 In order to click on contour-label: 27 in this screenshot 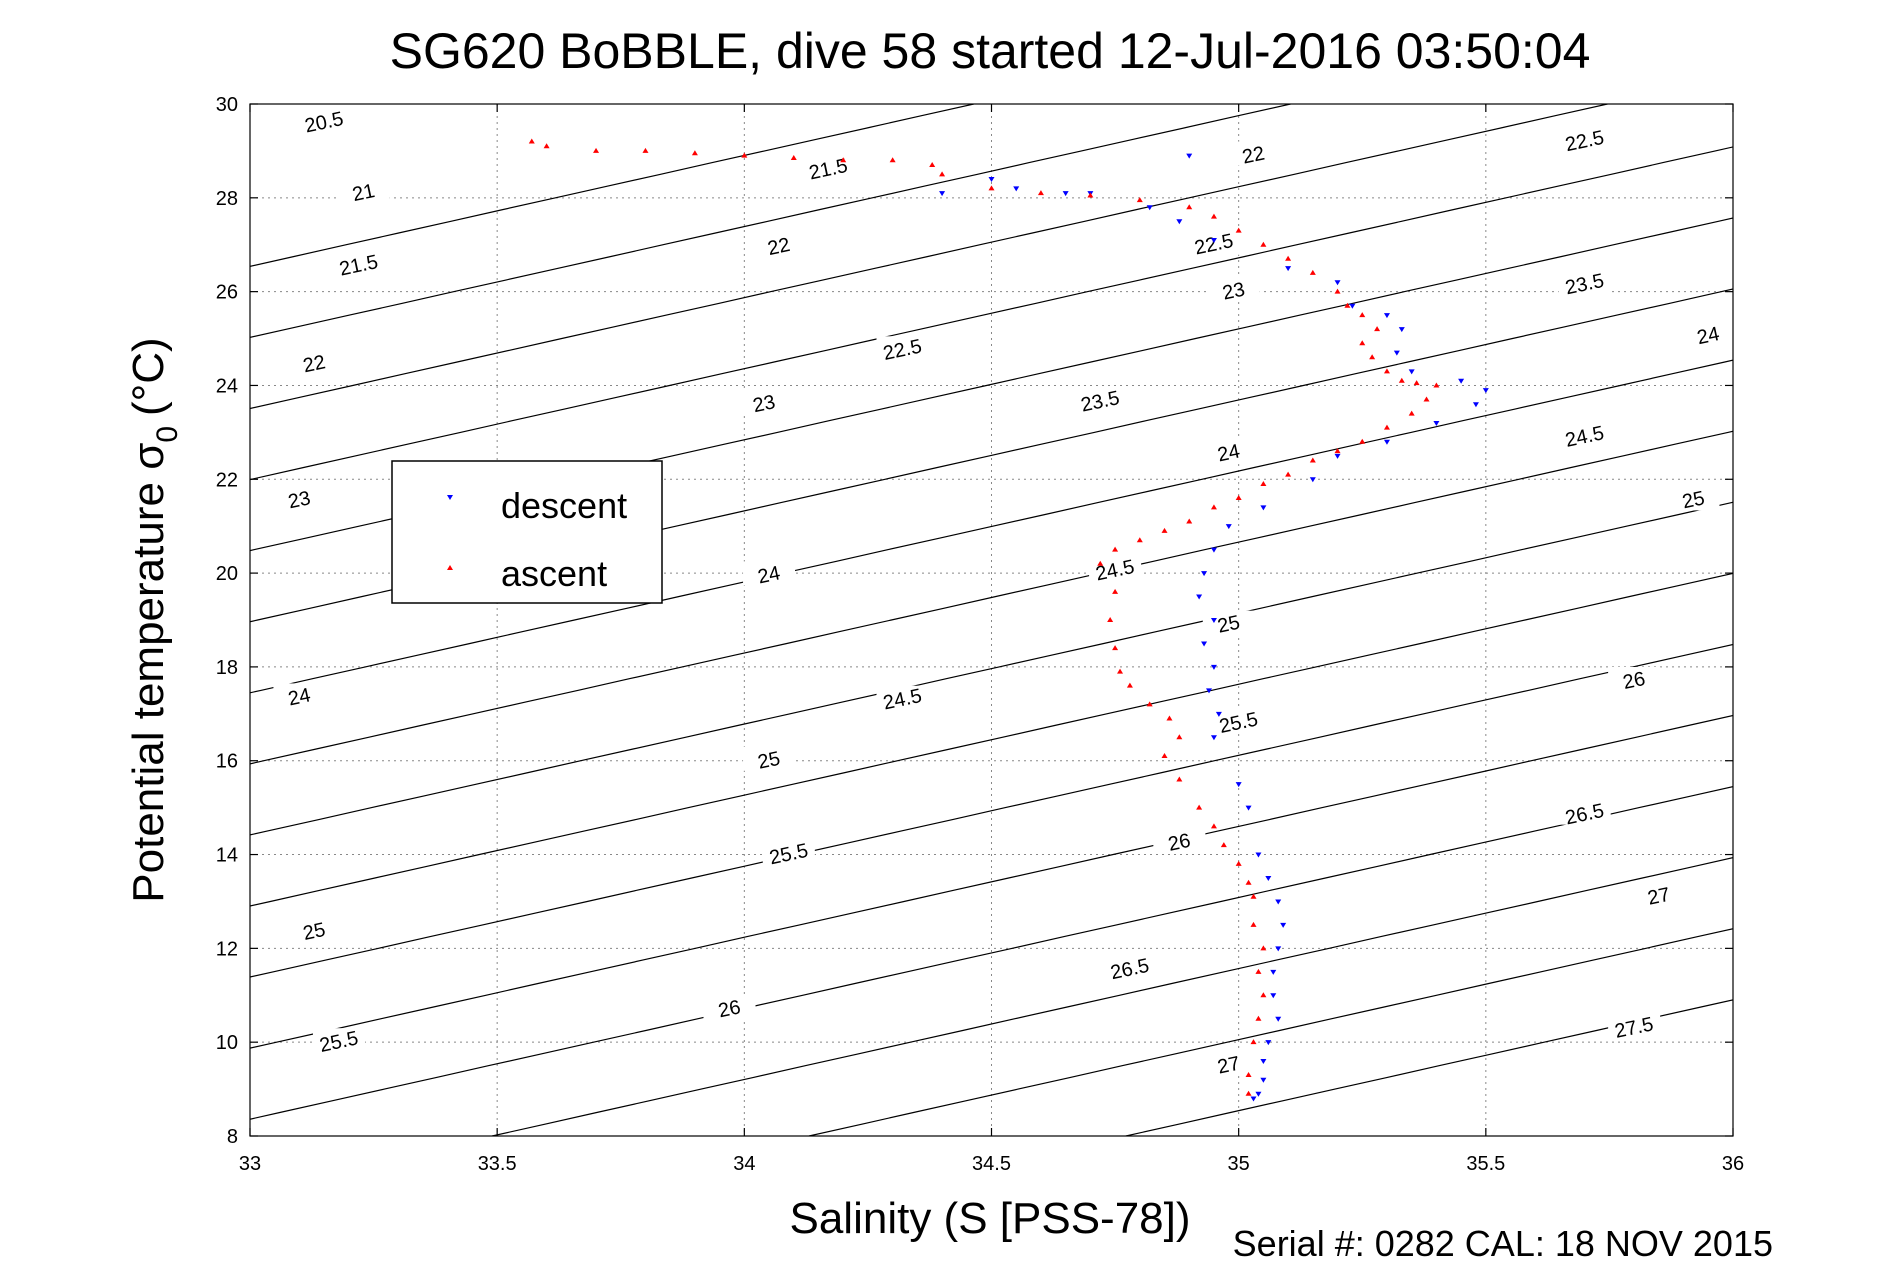, I will do `click(1659, 897)`.